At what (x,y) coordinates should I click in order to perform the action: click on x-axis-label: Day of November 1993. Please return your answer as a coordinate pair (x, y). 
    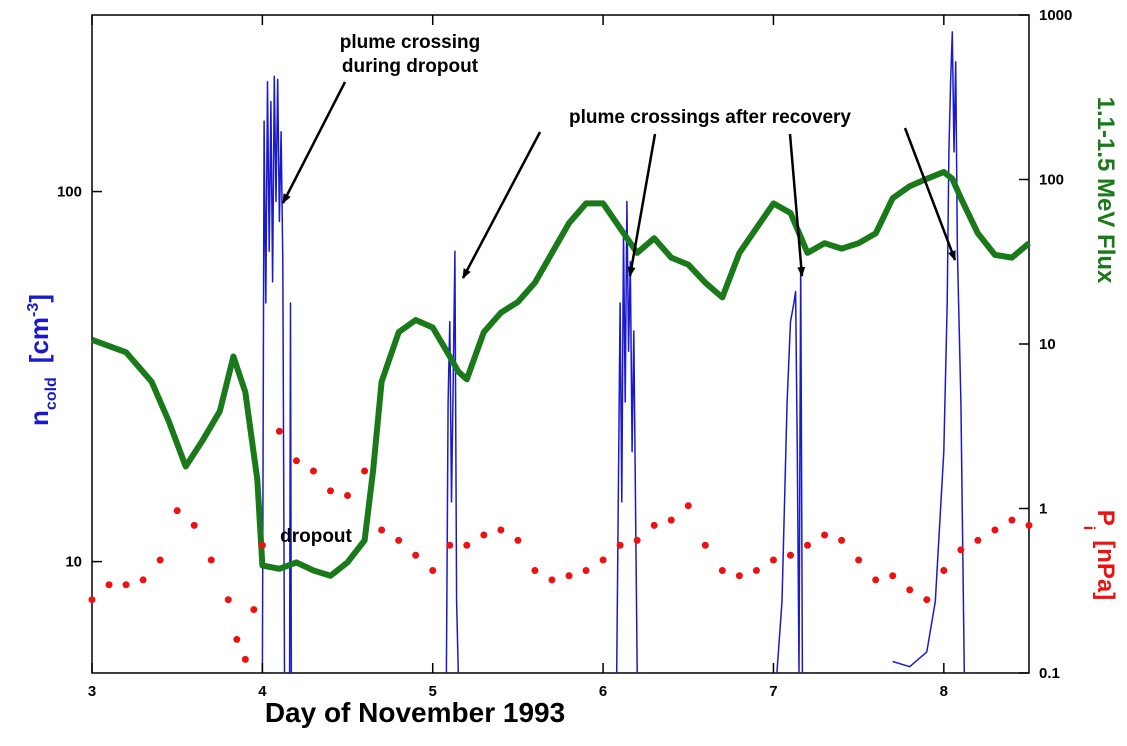
    Looking at the image, I should click on (415, 712).